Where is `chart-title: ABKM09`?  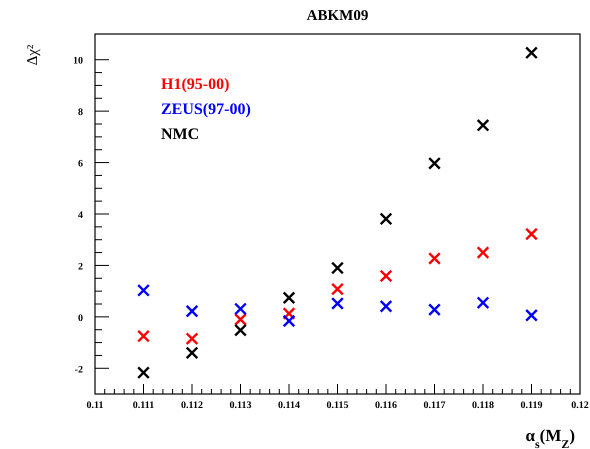
chart-title: ABKM09 is located at coordinates (337, 16).